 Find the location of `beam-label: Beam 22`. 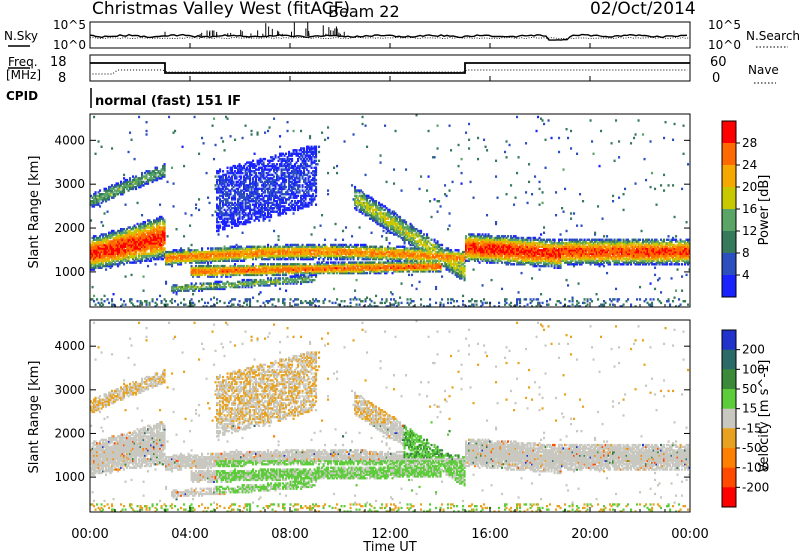

beam-label: Beam 22 is located at coordinates (364, 11).